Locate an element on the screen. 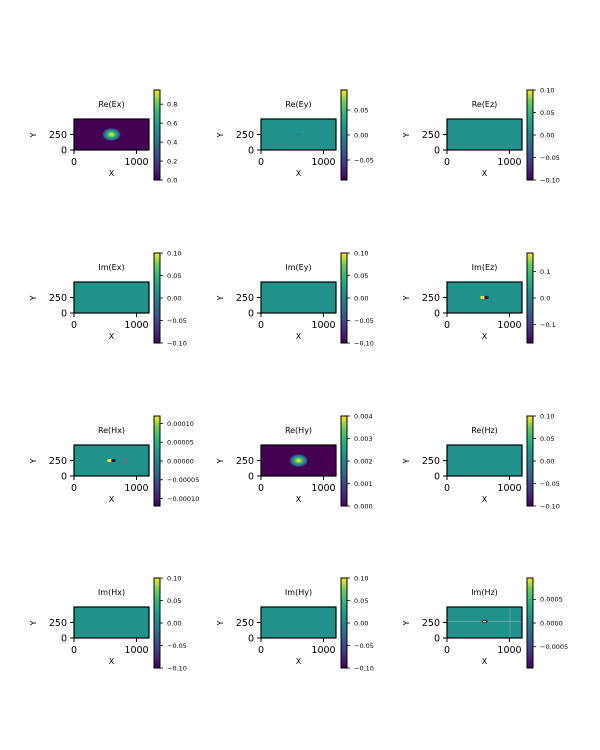  panel-title: Im(Hx) is located at coordinates (111, 592).